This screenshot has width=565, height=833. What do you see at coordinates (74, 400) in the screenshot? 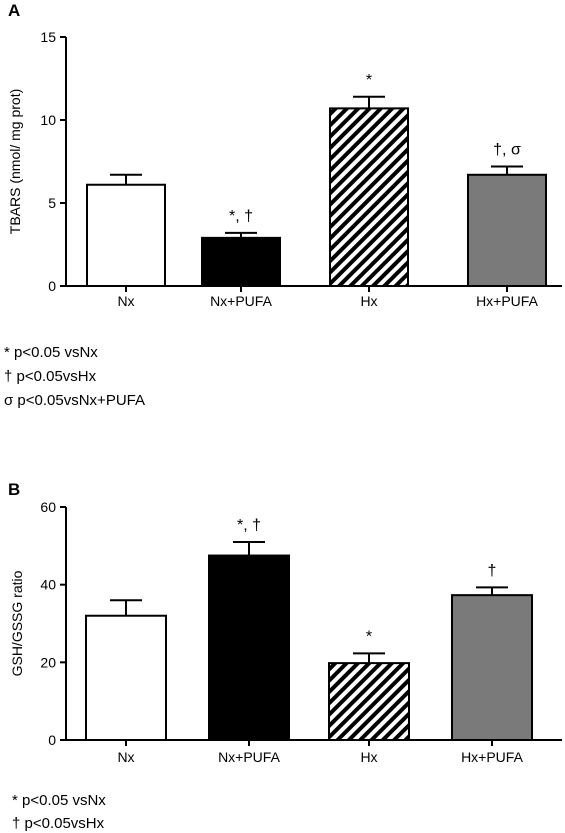
I see `panel-a-footnote: σ p<0.05vsNx+PUFA` at bounding box center [74, 400].